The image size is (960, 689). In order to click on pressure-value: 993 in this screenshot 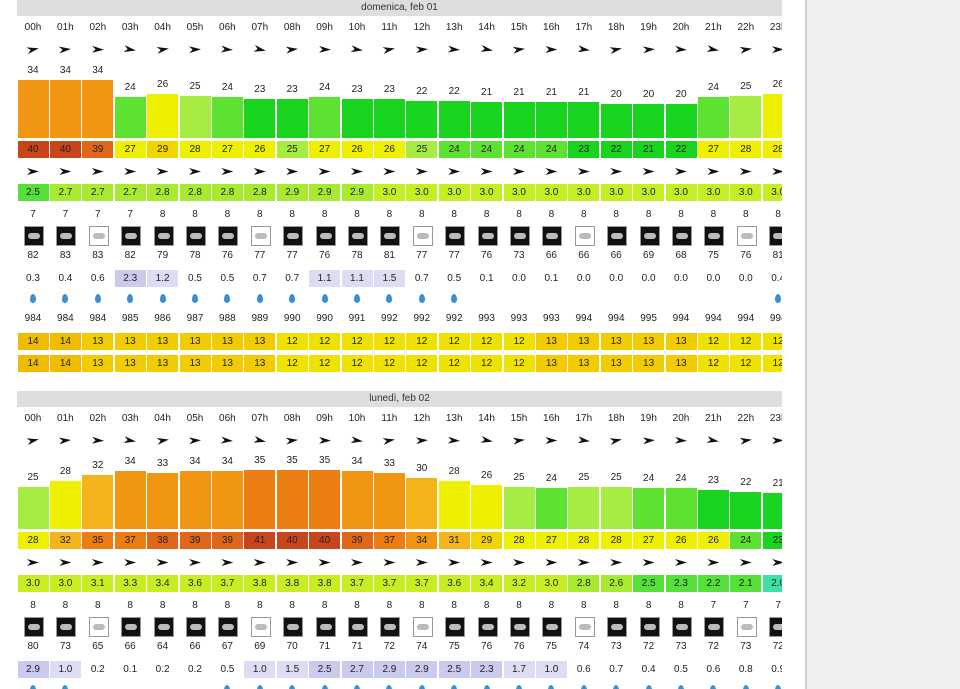, I will do `click(551, 318)`.